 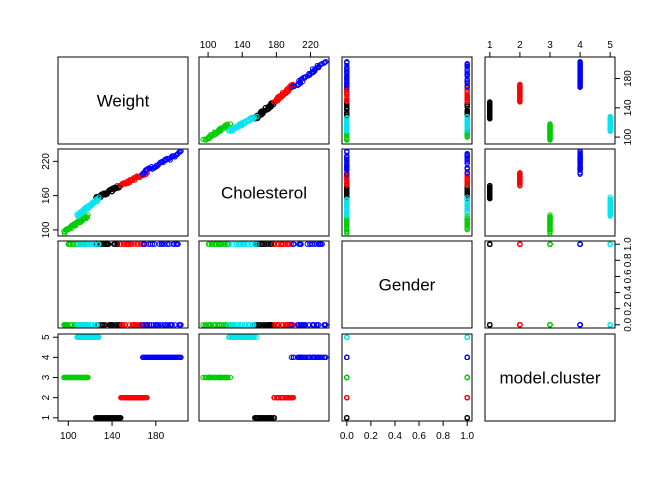 What do you see at coordinates (549, 378) in the screenshot?
I see `diag-label-model.cluster: model.cluster` at bounding box center [549, 378].